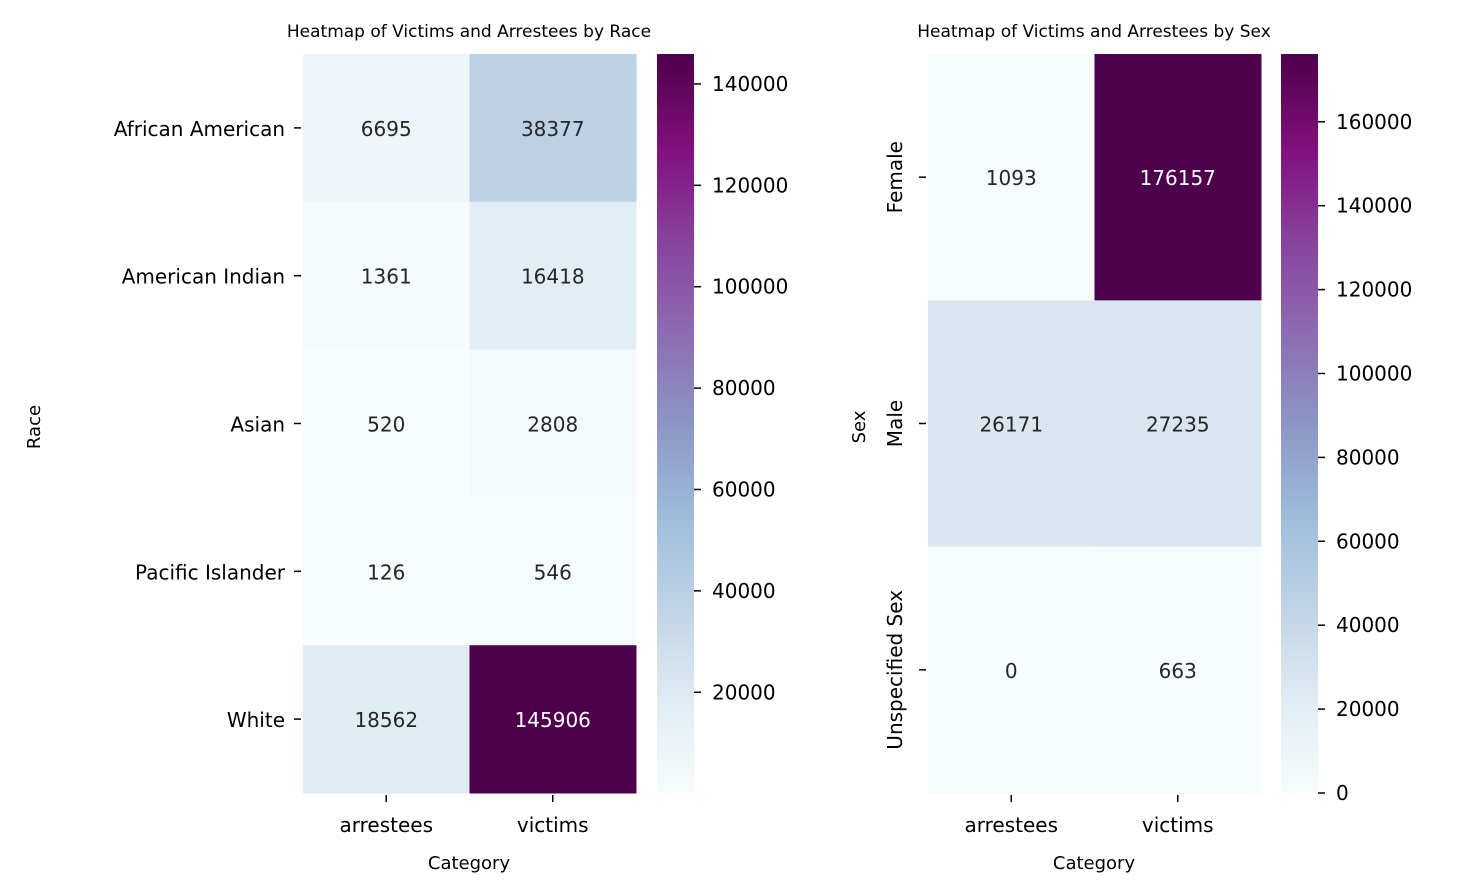  I want to click on race-cell-value-2-0: 520, so click(386, 425).